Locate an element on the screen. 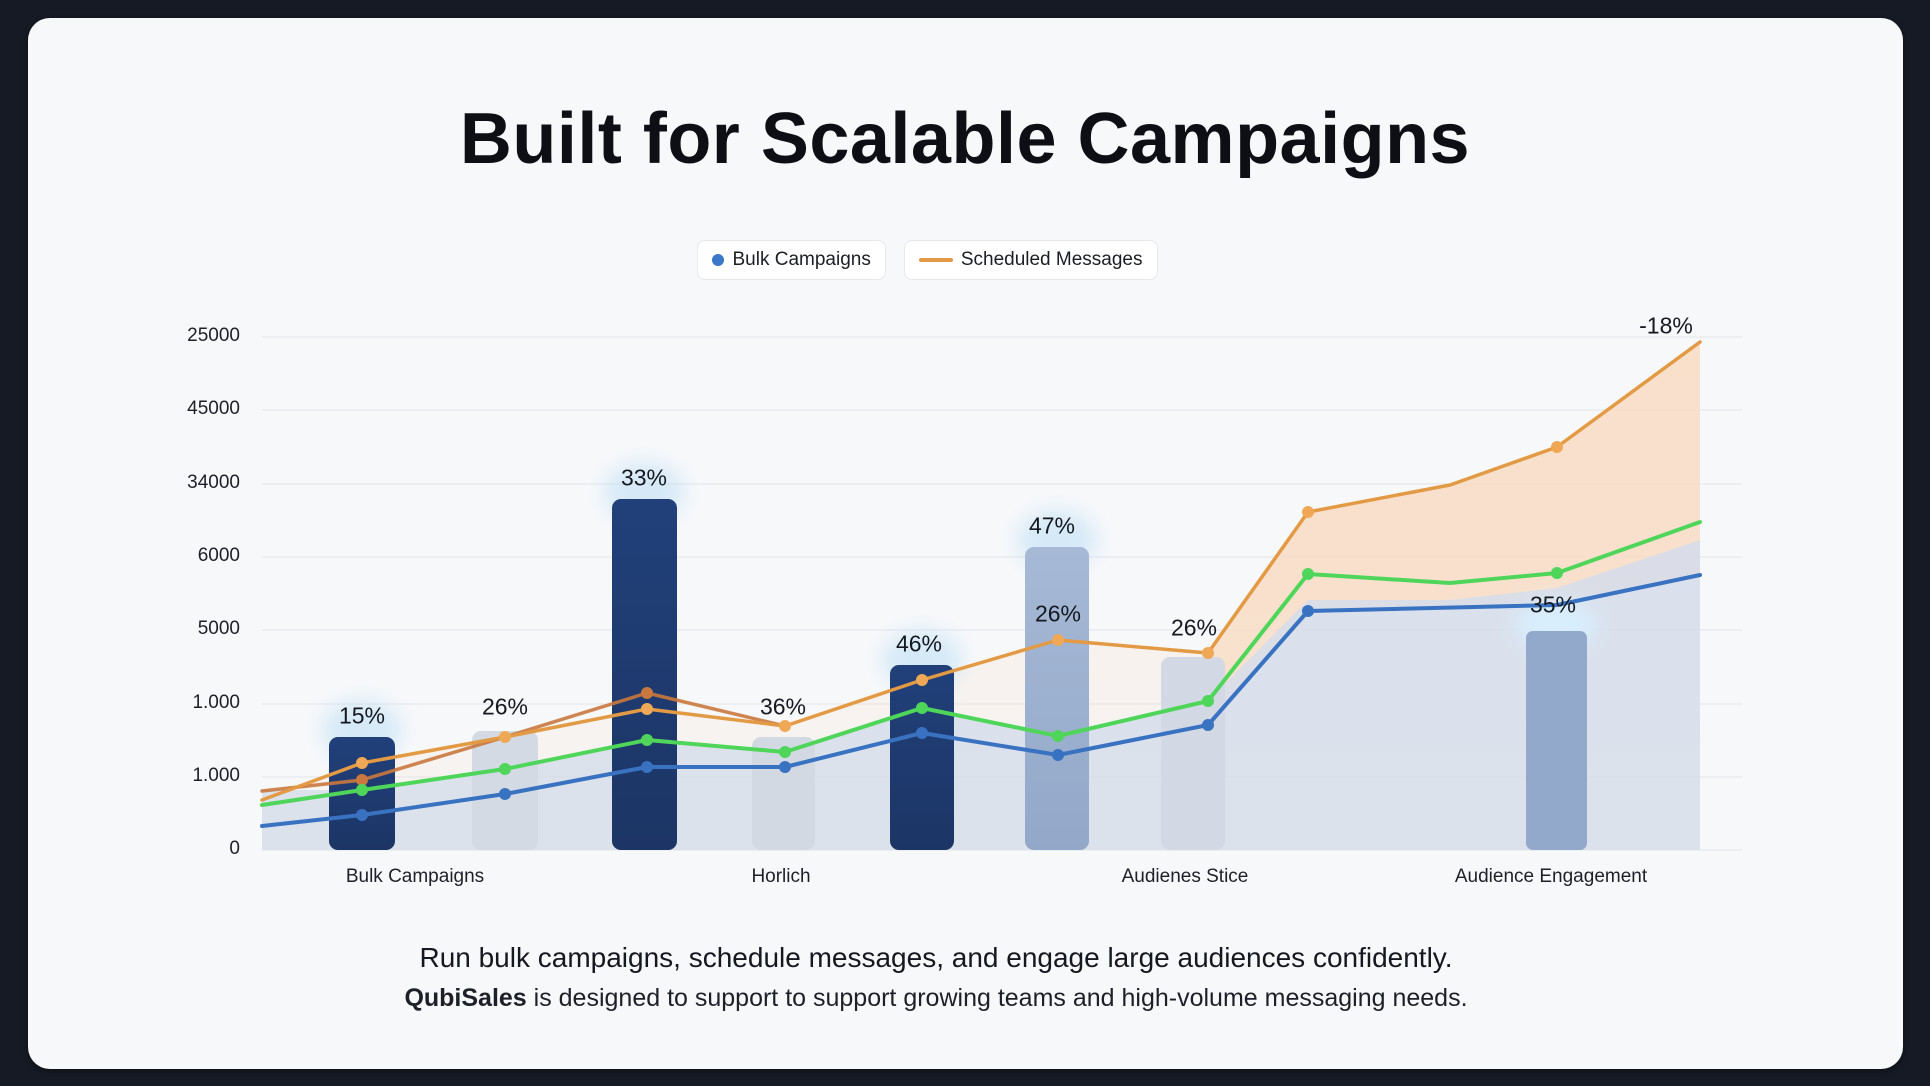 This screenshot has height=1086, width=1930. x-tick: Audience Engagement is located at coordinates (1551, 876).